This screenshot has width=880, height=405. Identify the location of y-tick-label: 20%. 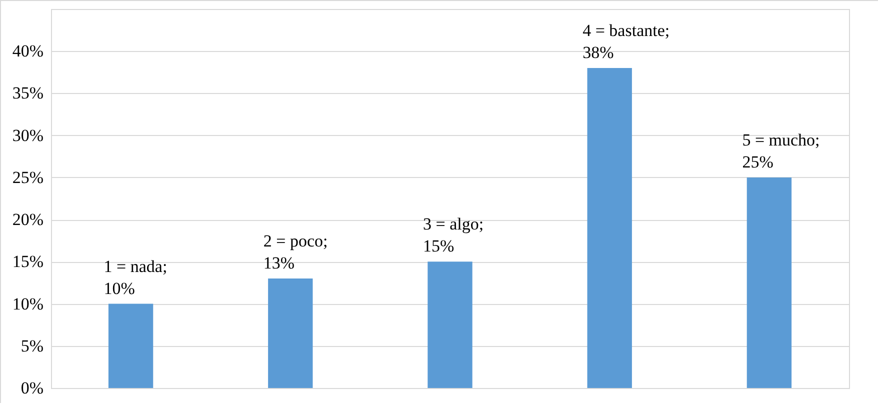
(28, 220).